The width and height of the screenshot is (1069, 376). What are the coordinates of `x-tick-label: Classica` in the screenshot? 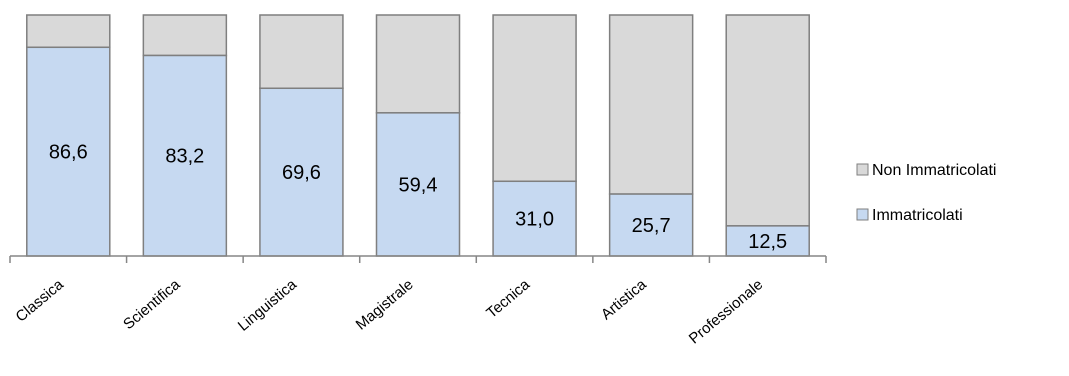 It's located at (40, 301).